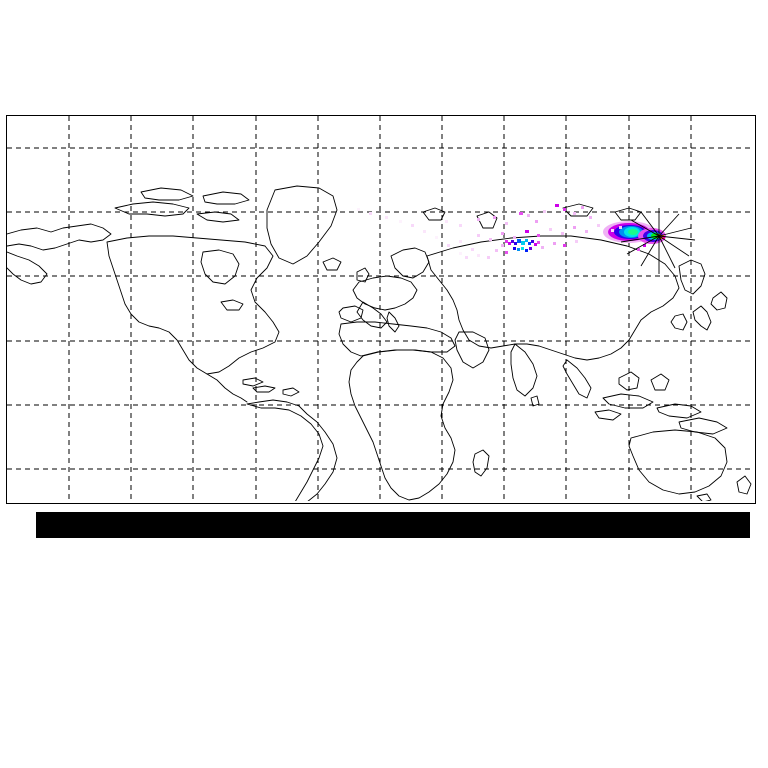 The width and height of the screenshot is (768, 768). I want to click on release-height-line, so click(384, 68).